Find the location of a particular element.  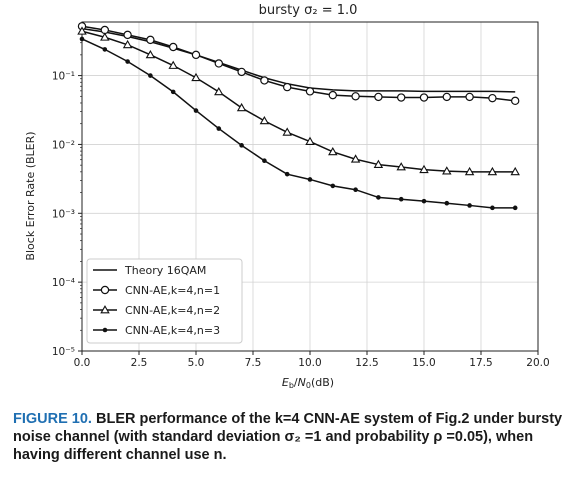

legend-label: CNN-AE,k=4,n=2 is located at coordinates (172, 310).